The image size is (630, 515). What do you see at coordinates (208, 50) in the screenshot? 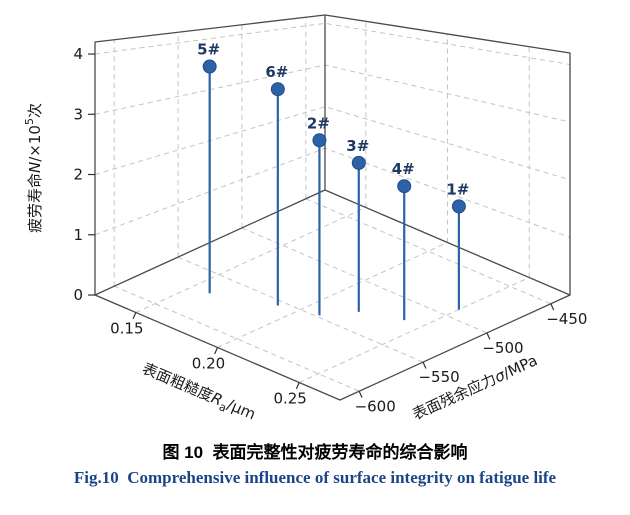
I see `data-point-label: 5#` at bounding box center [208, 50].